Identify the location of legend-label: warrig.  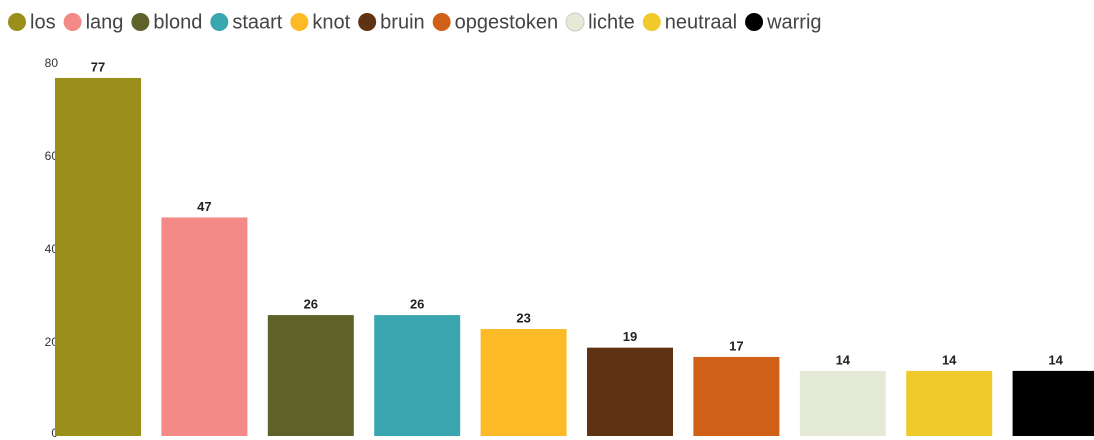
(793, 22).